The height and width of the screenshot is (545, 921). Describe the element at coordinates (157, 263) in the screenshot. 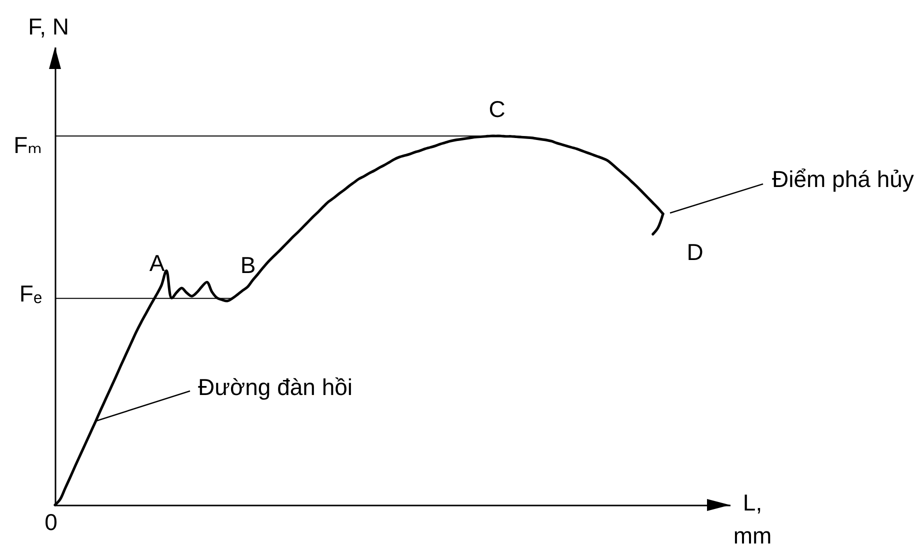

I see `annotation: A` at that location.